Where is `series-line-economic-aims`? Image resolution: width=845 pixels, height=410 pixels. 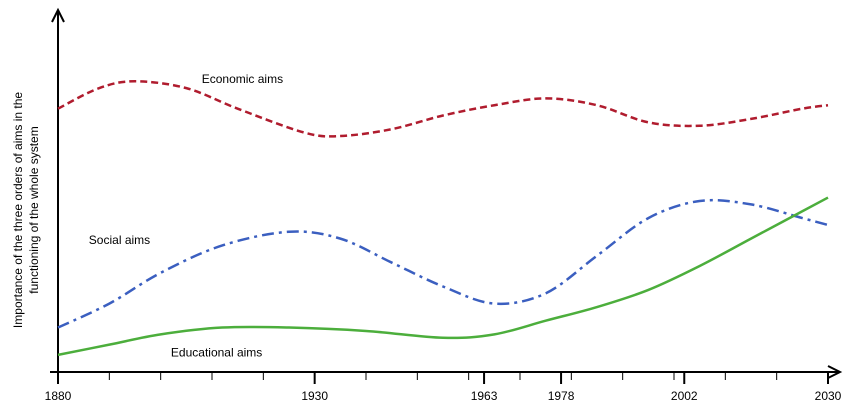 series-line-economic-aims is located at coordinates (443, 109).